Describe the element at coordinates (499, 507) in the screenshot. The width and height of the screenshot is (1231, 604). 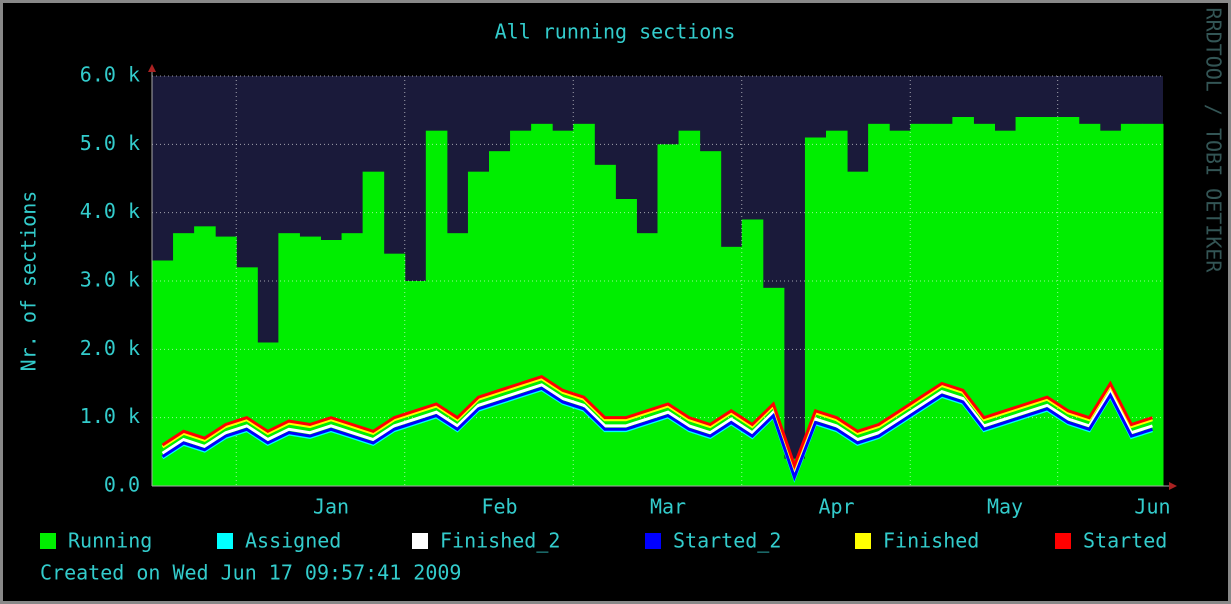
I see `x-tick-label: Feb` at that location.